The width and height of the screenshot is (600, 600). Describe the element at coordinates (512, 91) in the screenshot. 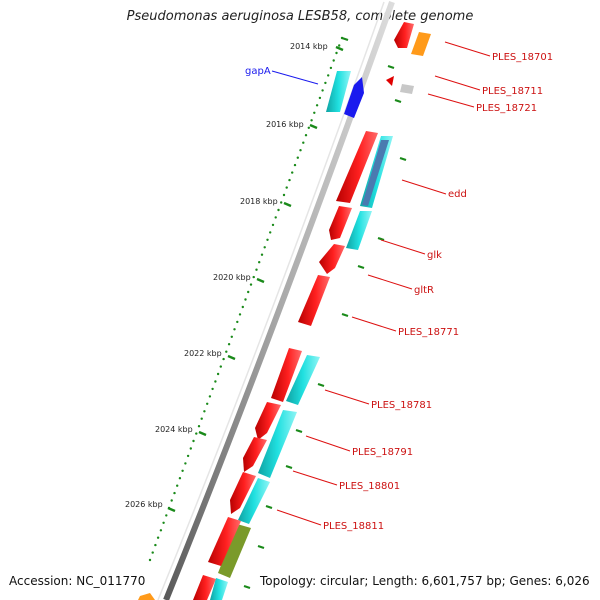

I see `gene-label-PLES_18711: PLES_18711` at that location.